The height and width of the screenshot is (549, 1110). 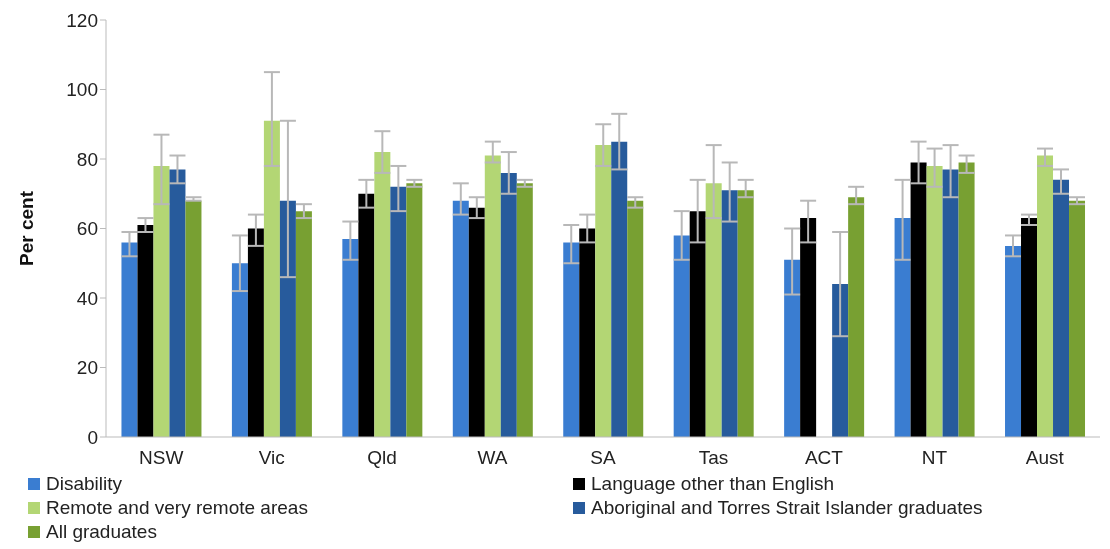 What do you see at coordinates (934, 458) in the screenshot?
I see `x-tick-label: NT` at bounding box center [934, 458].